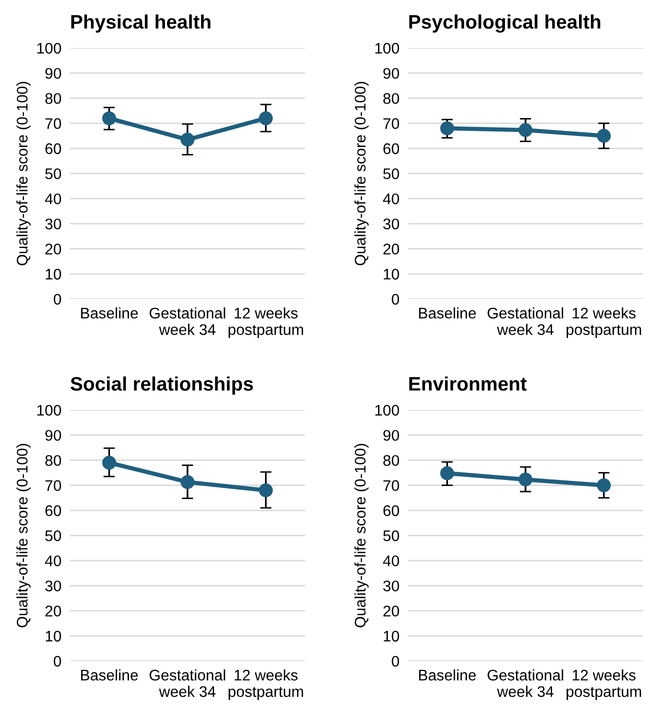 Image resolution: width=645 pixels, height=705 pixels. Describe the element at coordinates (468, 383) in the screenshot. I see `chart-title: Environment` at that location.